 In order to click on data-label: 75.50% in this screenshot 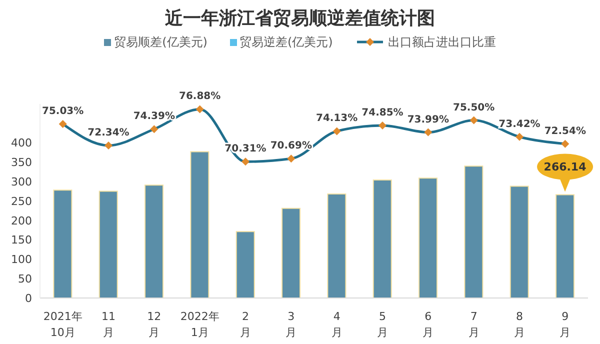, I will do `click(474, 108)`.